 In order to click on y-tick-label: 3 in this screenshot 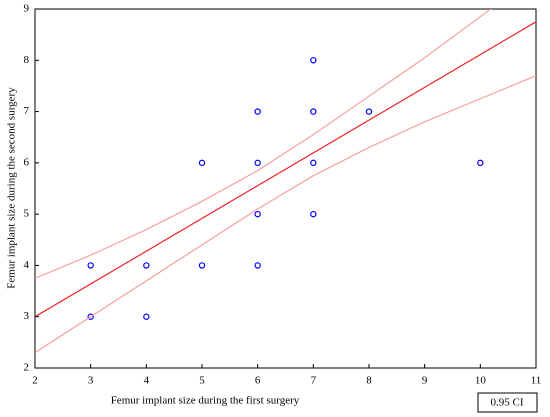, I will do `click(27, 316)`.